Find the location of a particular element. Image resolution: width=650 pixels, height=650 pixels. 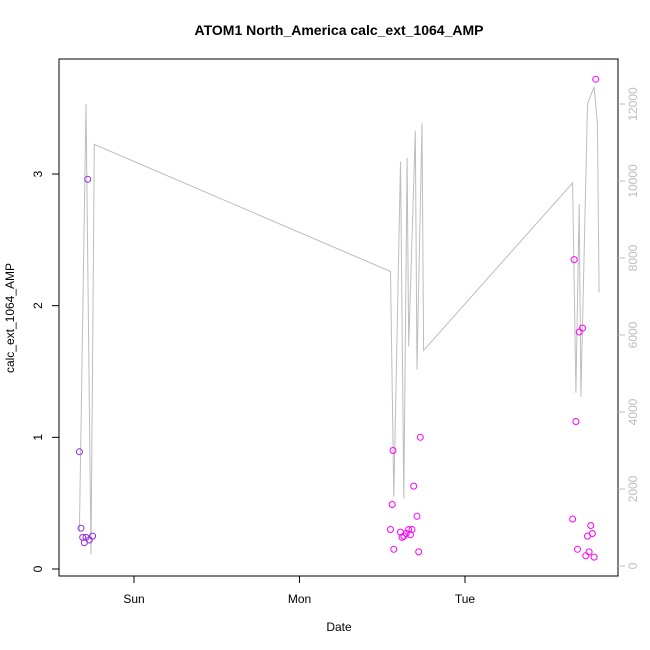

y-right-tick-label: 8000 is located at coordinates (633, 257).